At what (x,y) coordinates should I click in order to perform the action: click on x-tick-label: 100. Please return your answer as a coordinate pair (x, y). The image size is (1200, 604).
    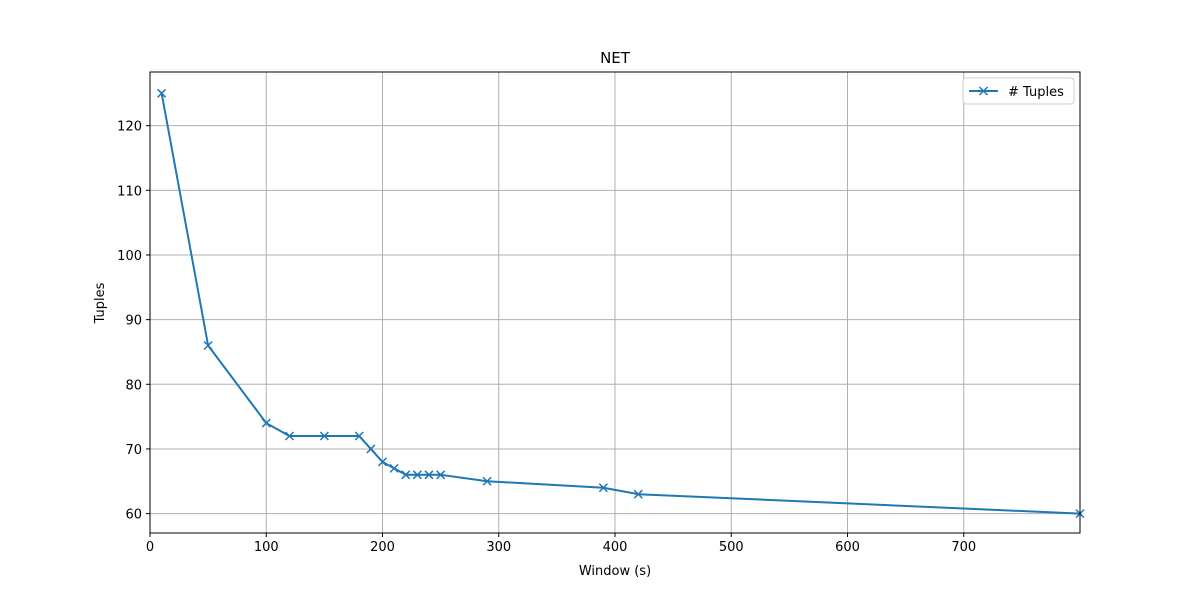
    Looking at the image, I should click on (266, 547).